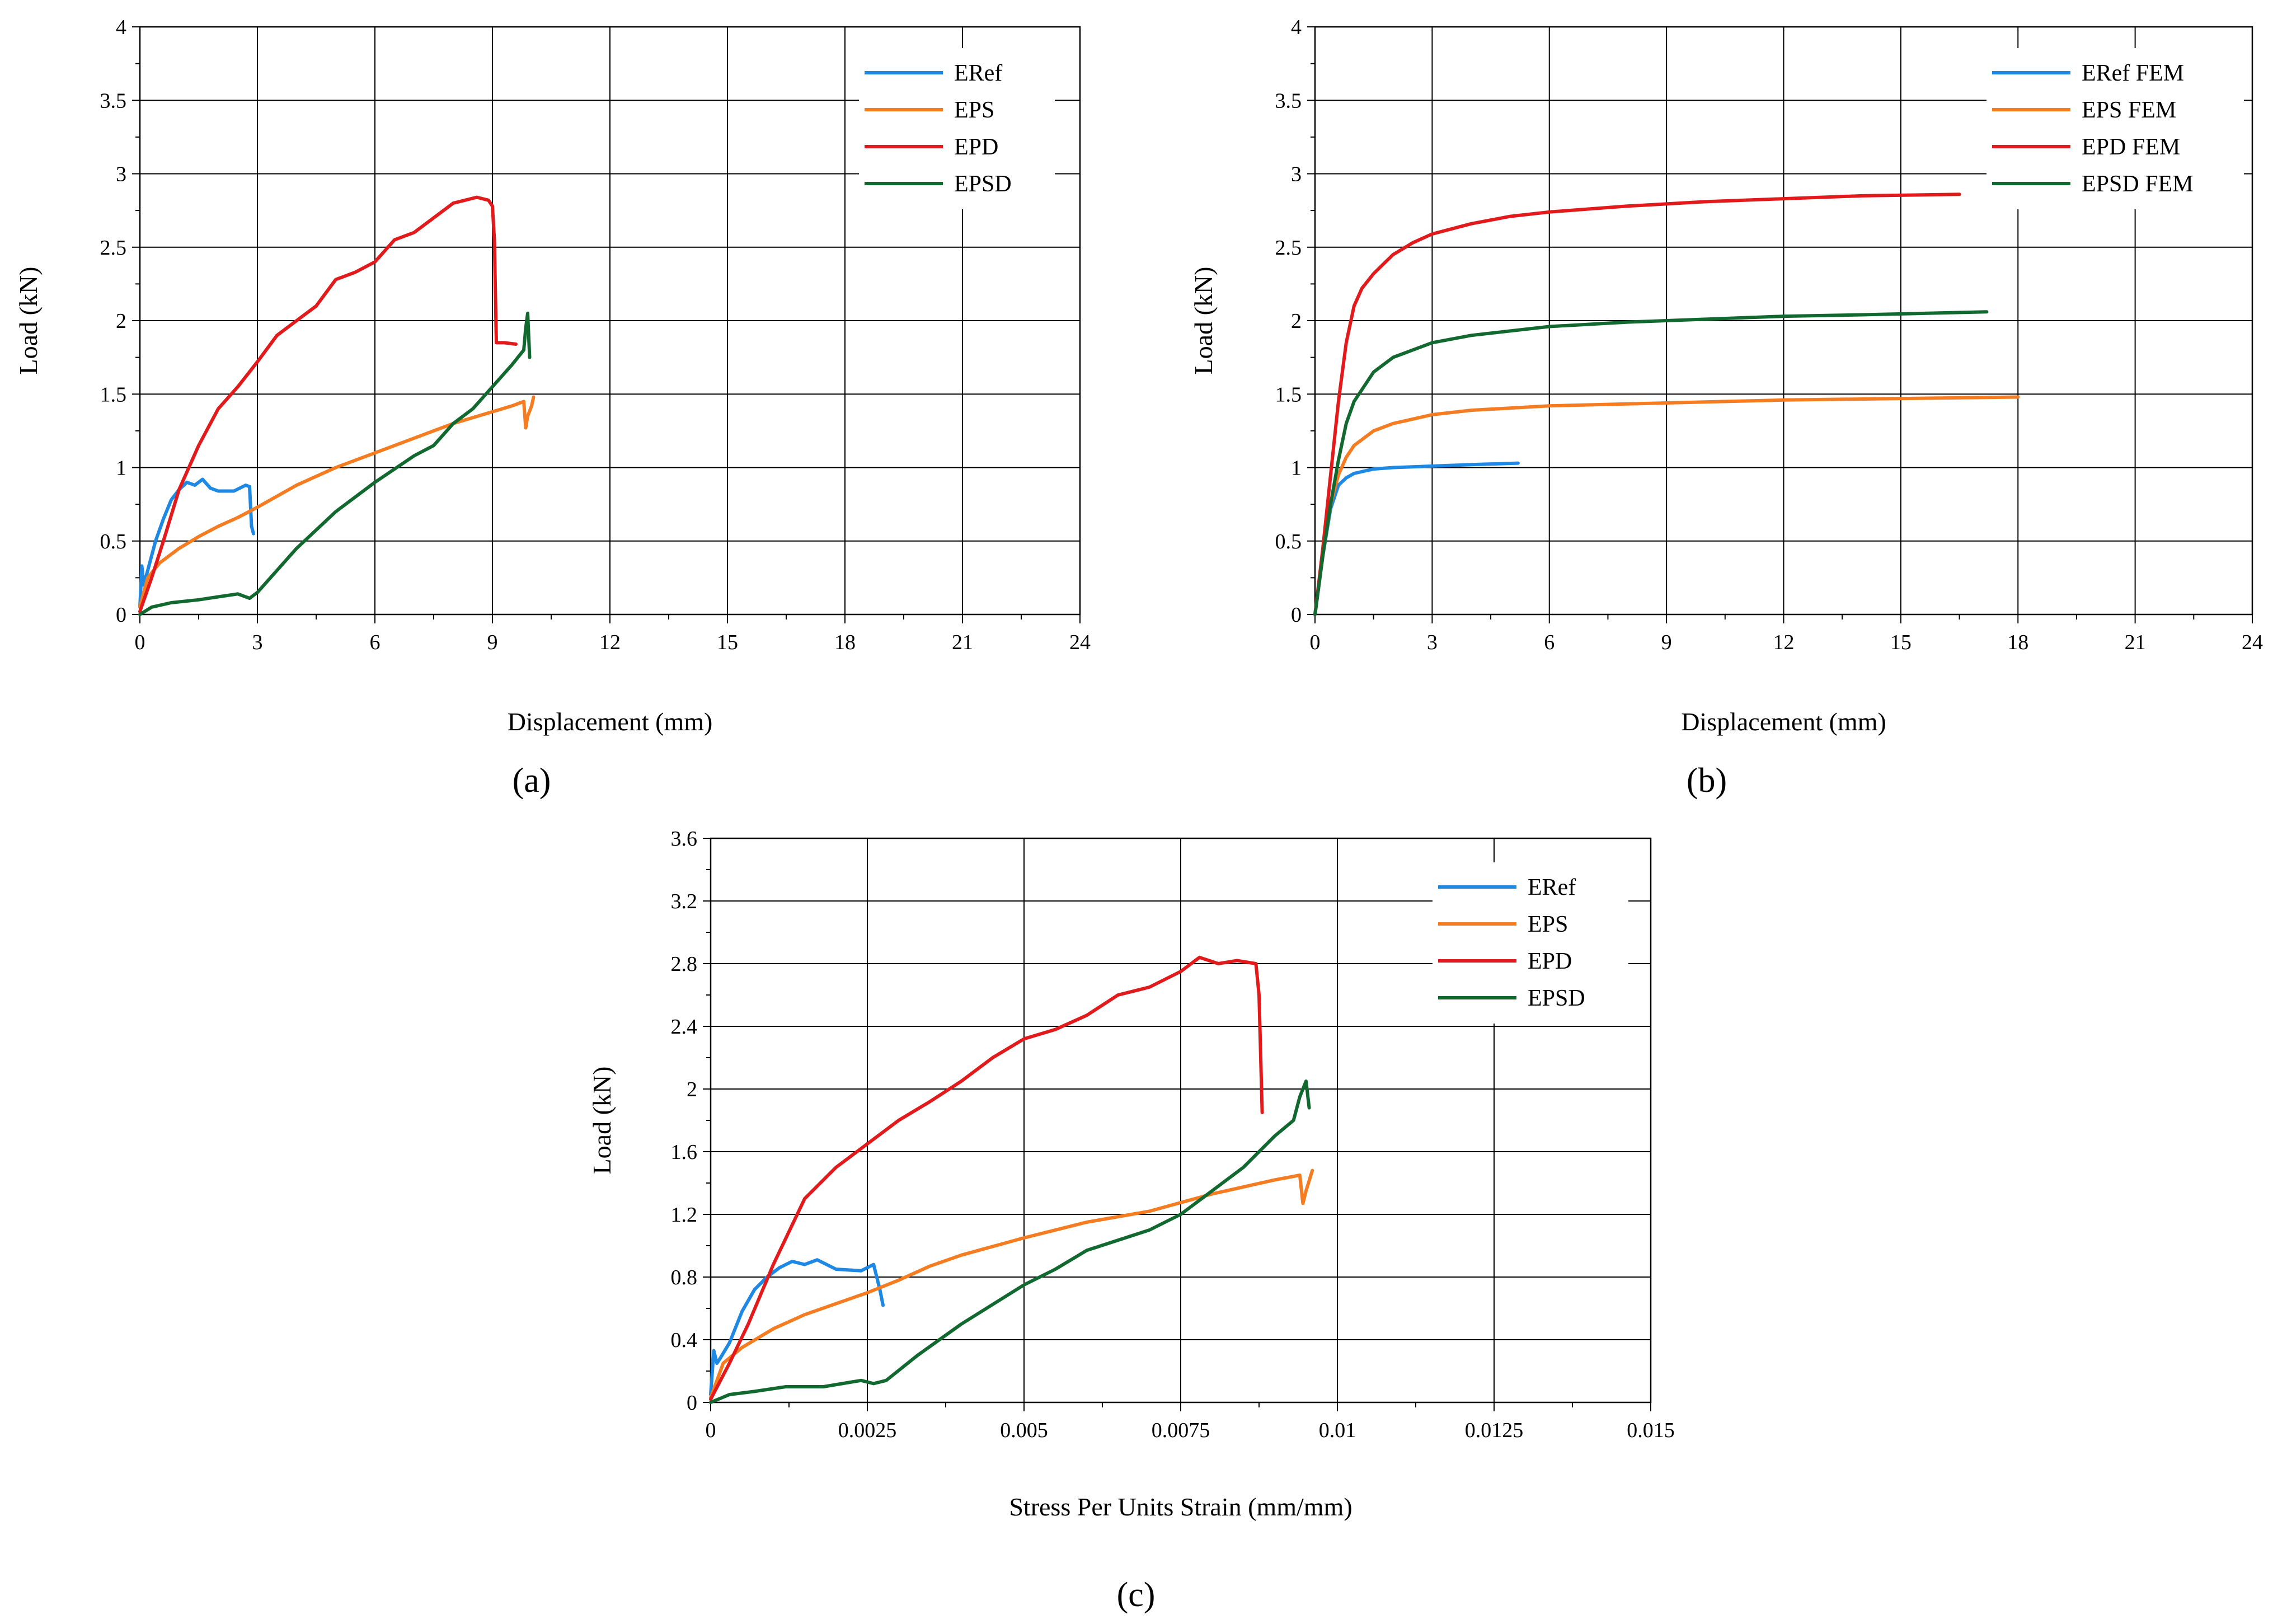  Describe the element at coordinates (1707, 781) in the screenshot. I see `panel-label: (b)` at that location.